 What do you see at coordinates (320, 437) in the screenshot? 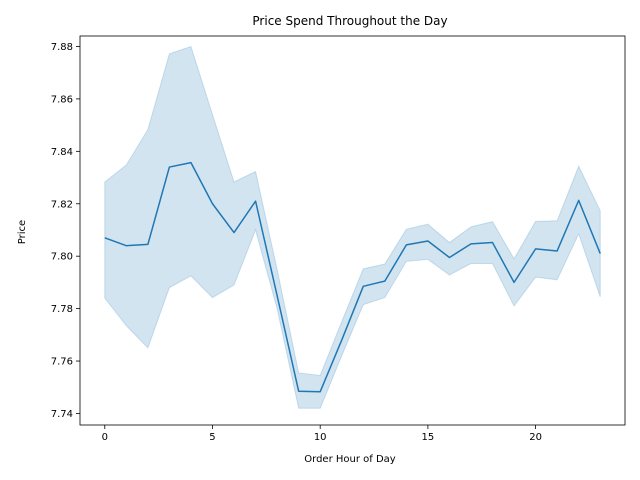
I see `x-tick-label: 10` at bounding box center [320, 437].